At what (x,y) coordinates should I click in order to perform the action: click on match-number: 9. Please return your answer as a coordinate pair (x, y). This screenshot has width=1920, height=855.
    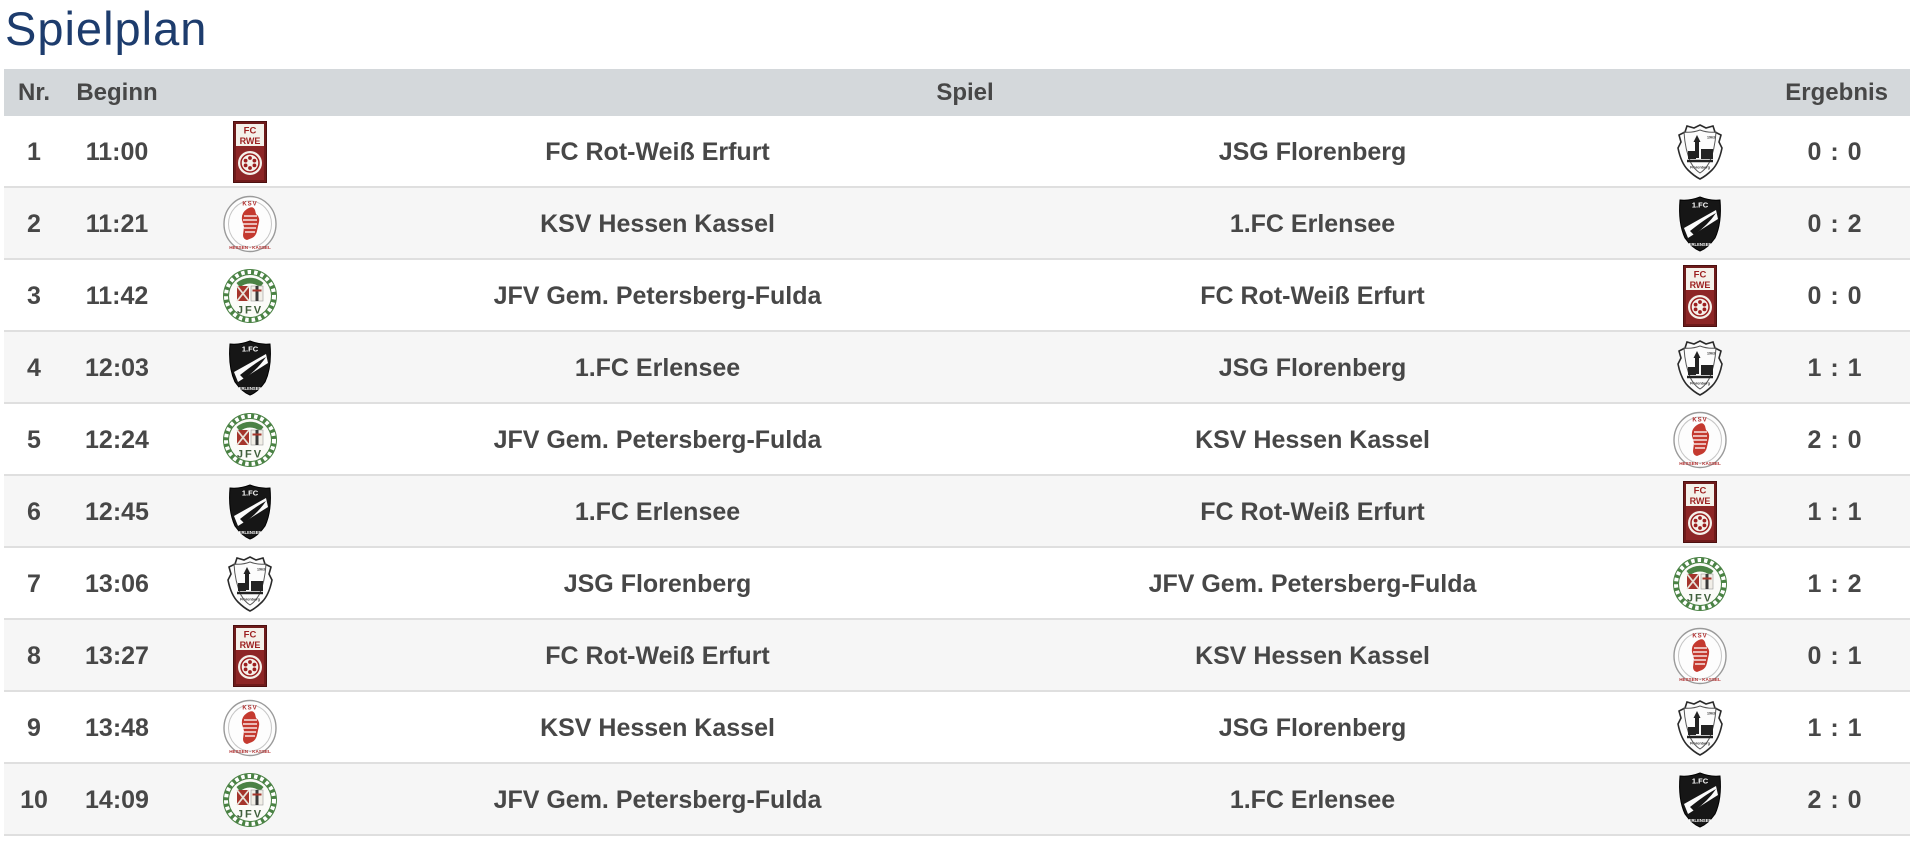
    Looking at the image, I should click on (34, 727).